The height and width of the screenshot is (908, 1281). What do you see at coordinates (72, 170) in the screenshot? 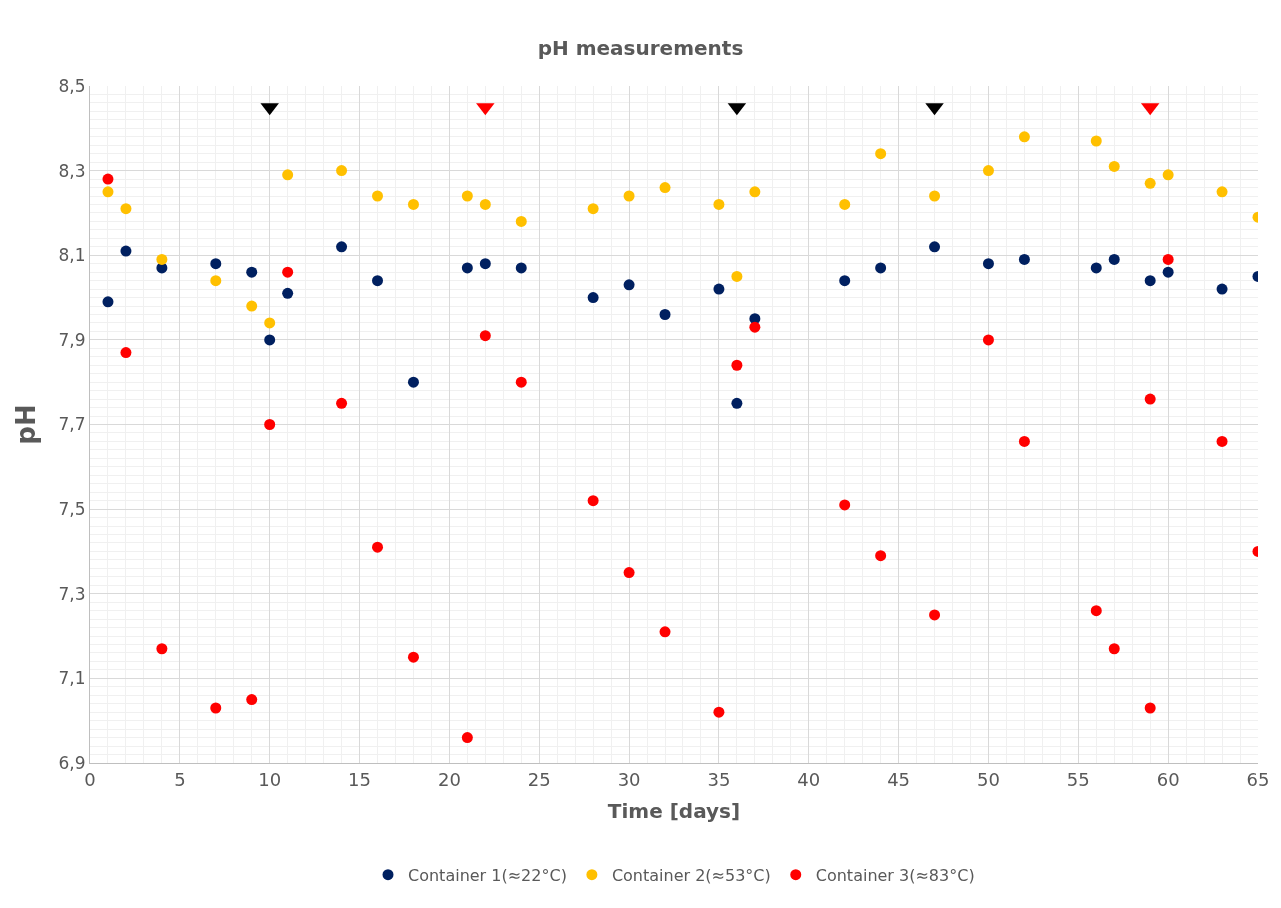
I see `y-tick-label: 8,3` at bounding box center [72, 170].